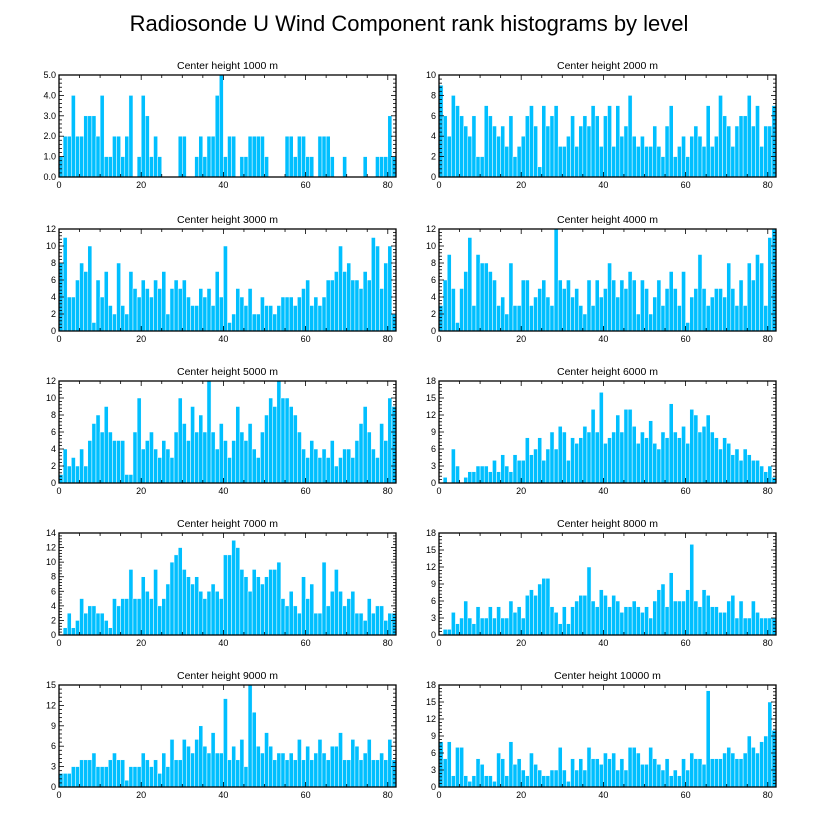 The image size is (818, 824). What do you see at coordinates (768, 339) in the screenshot?
I see `x-tick-label: 80` at bounding box center [768, 339].